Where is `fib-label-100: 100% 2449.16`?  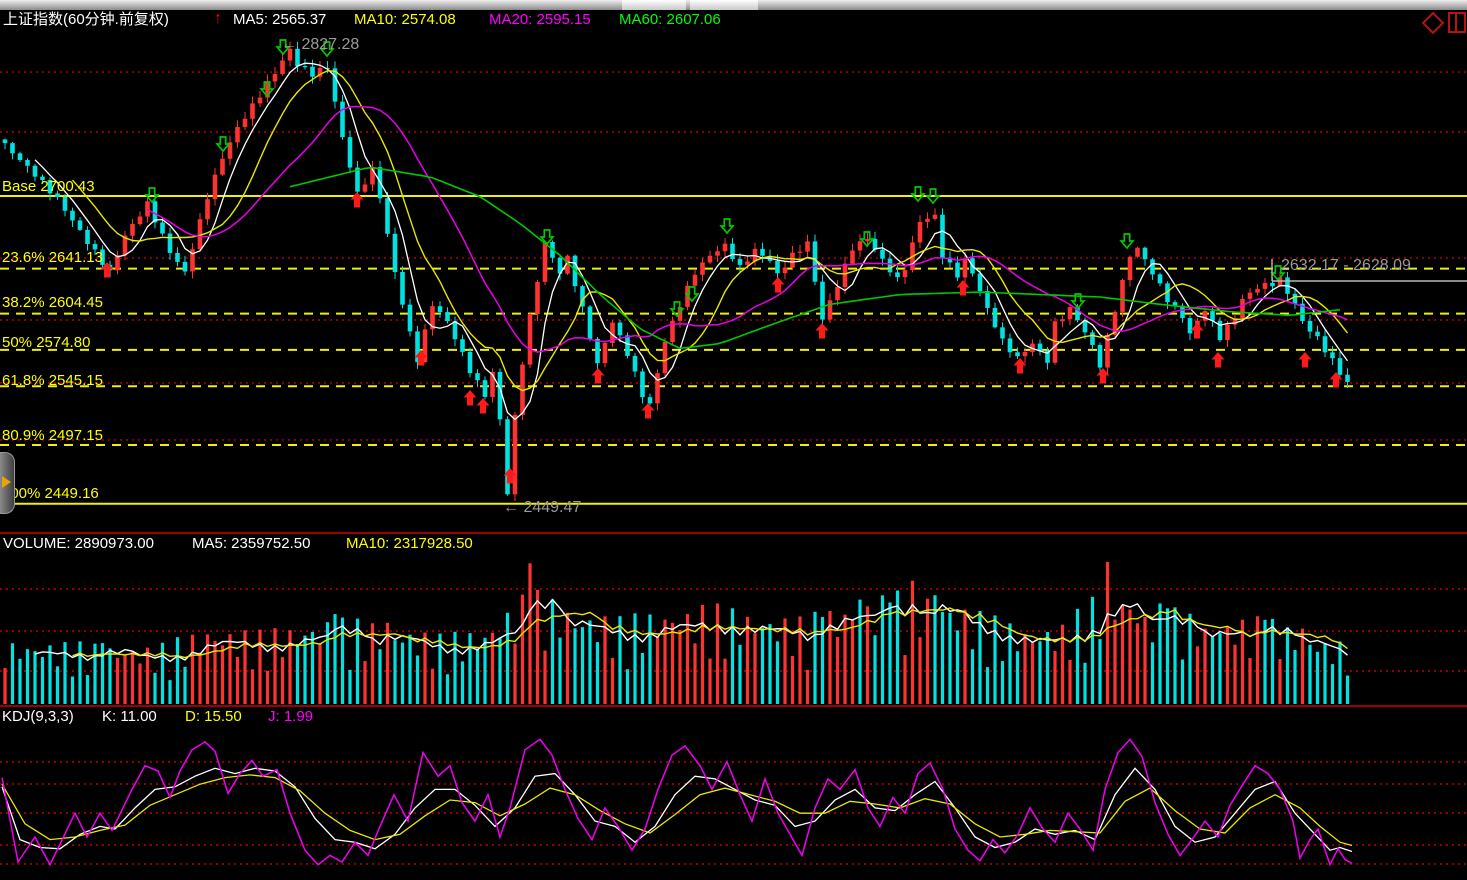
fib-label-100: 100% 2449.16 is located at coordinates (50, 493).